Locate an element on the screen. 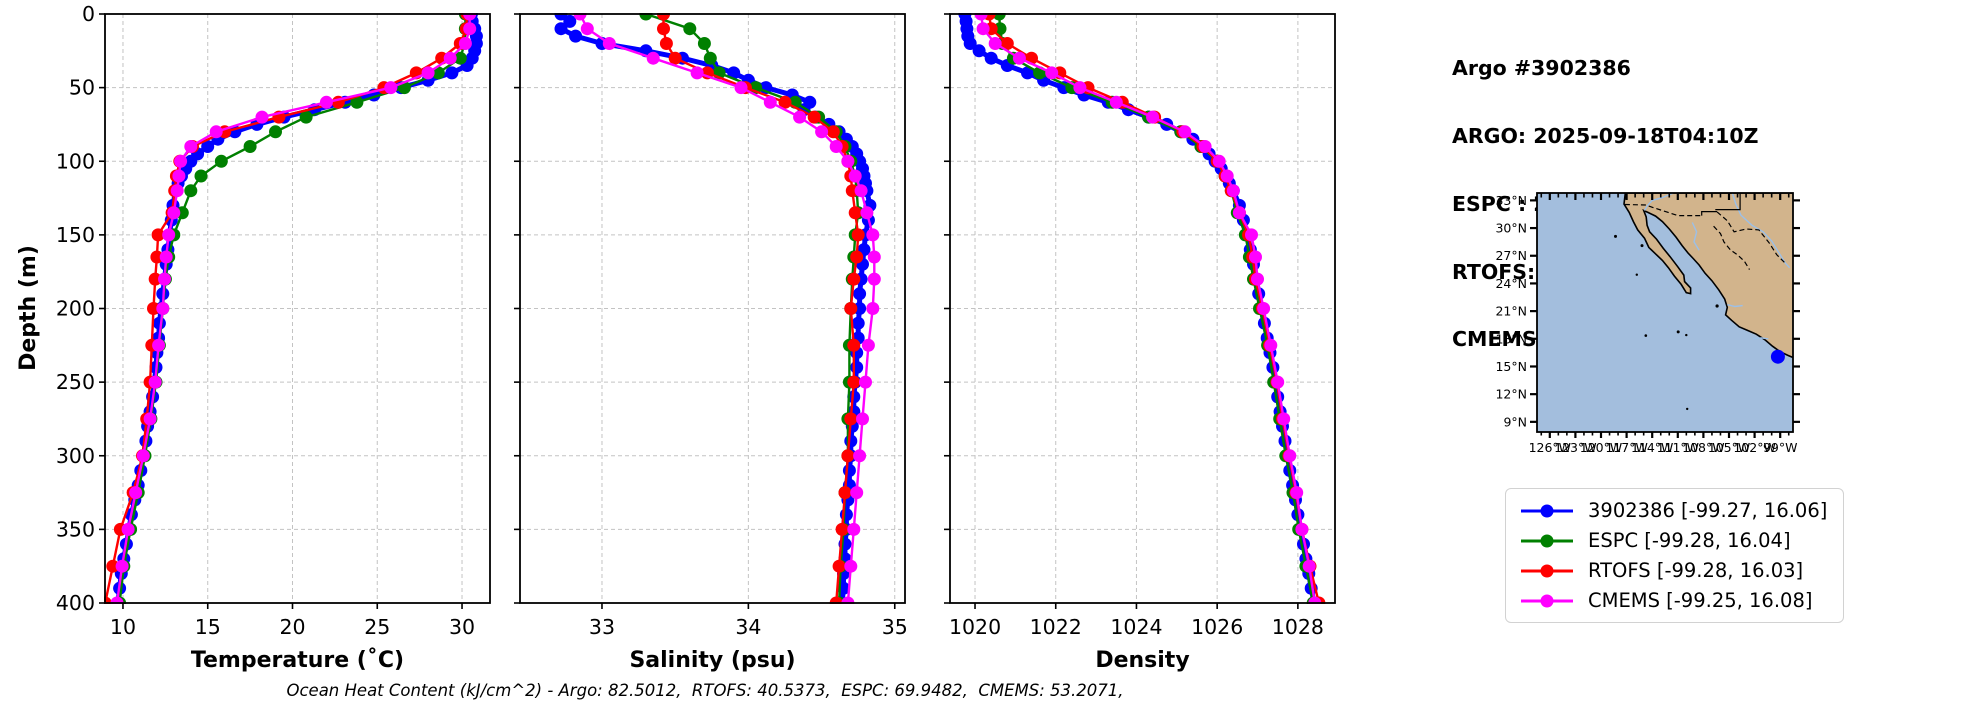 This screenshot has height=712, width=1967. salinity-x-axis: 33 34 35 is located at coordinates (748, 621).